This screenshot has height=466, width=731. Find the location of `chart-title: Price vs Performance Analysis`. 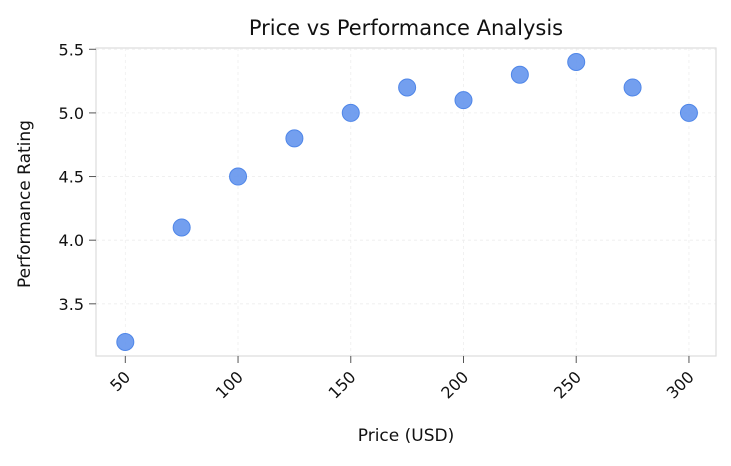

chart-title: Price vs Performance Analysis is located at coordinates (406, 28).